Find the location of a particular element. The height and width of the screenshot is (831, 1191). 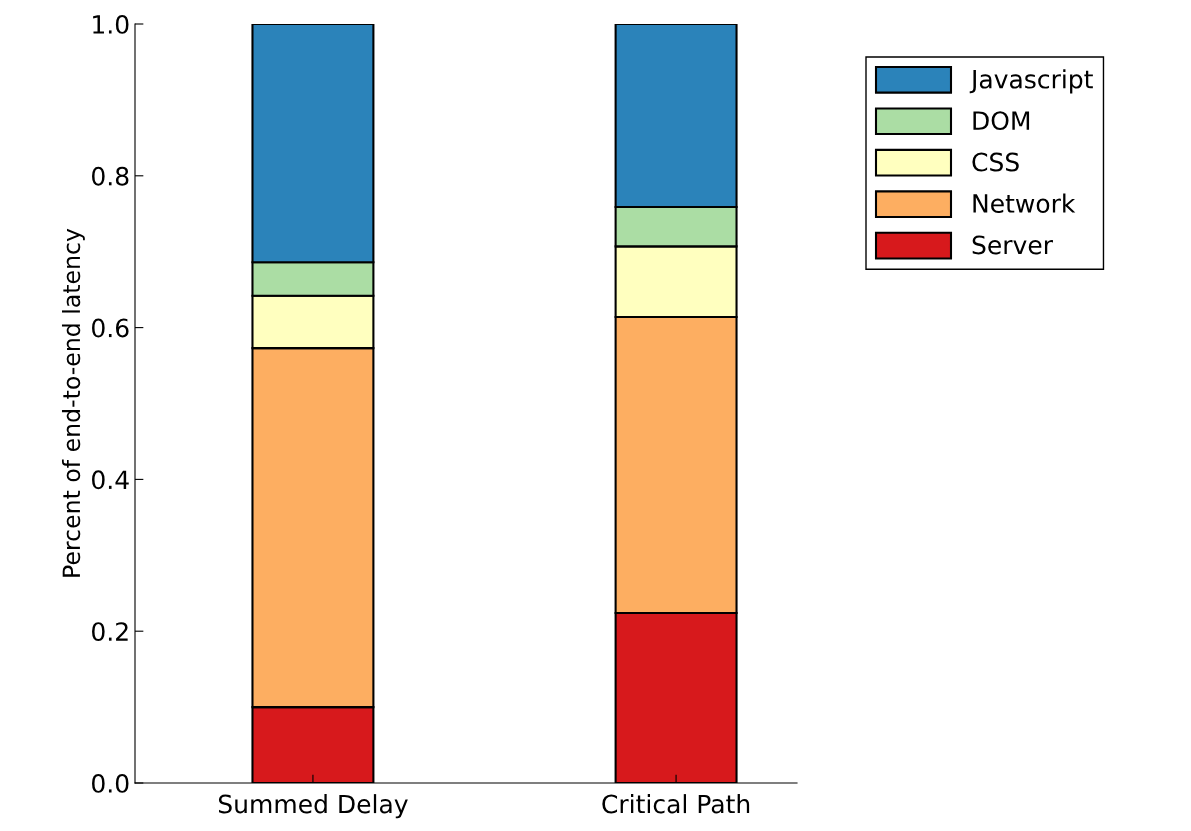

x-tick-label: Summed Delay is located at coordinates (313, 806).